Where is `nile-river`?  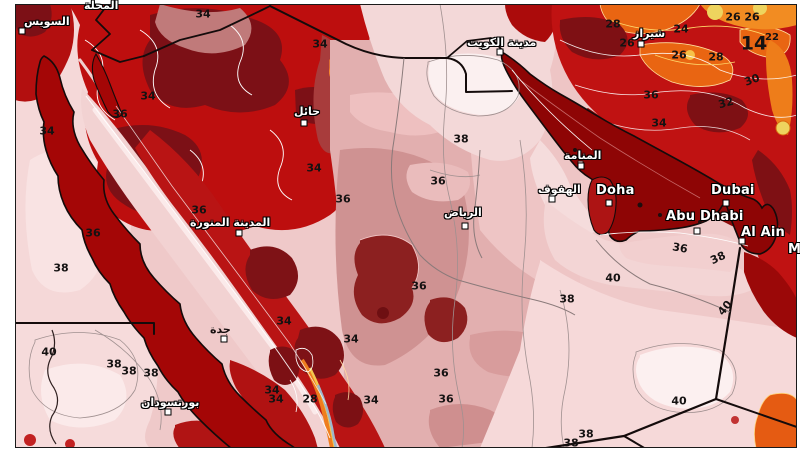 nile-river is located at coordinates (53, 387).